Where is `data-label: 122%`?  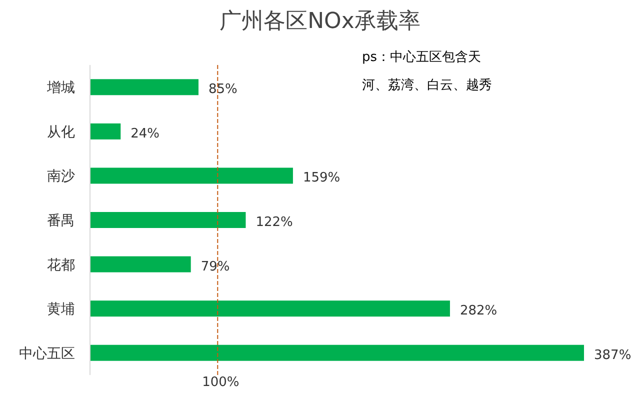 data-label: 122% is located at coordinates (274, 222).